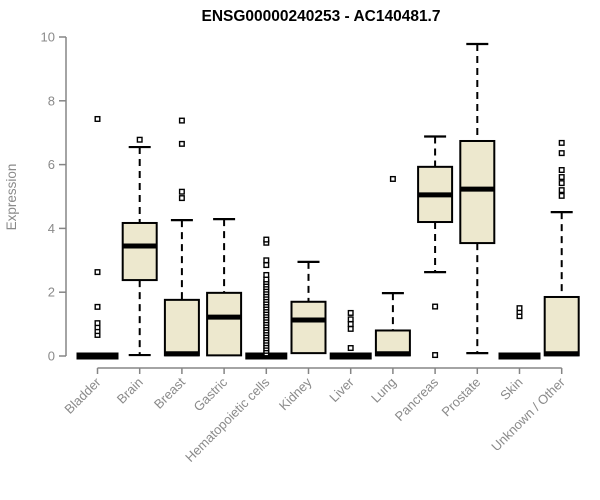 The width and height of the screenshot is (600, 500). I want to click on box-hematopoietic-cells, so click(266, 298).